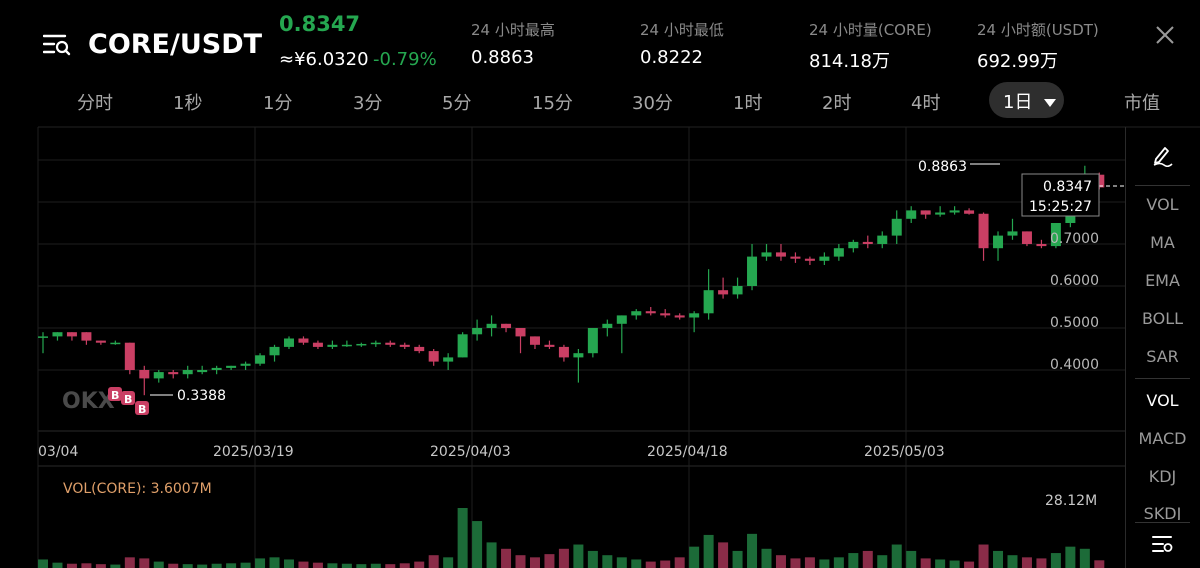 The width and height of the screenshot is (1200, 568). Describe the element at coordinates (1162, 242) in the screenshot. I see `side-main-ma: MA` at that location.